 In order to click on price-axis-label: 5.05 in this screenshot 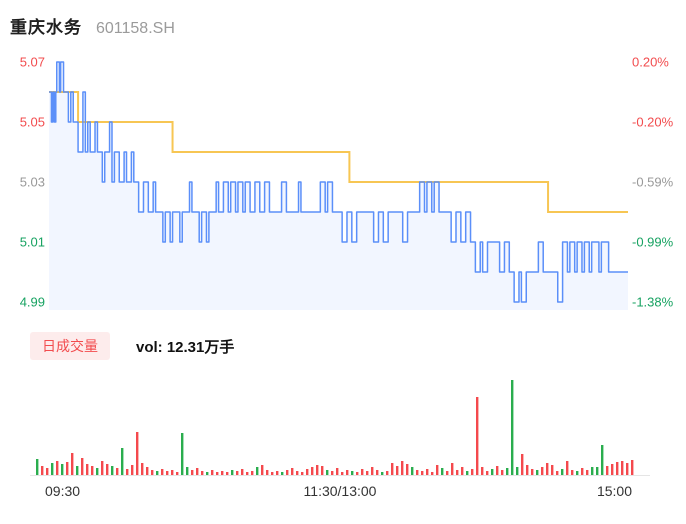, I will do `click(32, 122)`.